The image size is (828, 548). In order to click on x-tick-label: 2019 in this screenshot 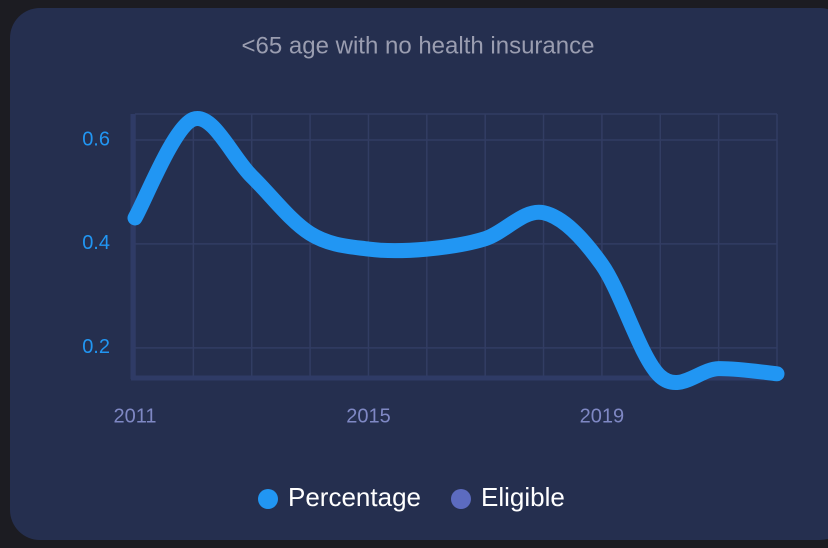, I will do `click(602, 416)`.